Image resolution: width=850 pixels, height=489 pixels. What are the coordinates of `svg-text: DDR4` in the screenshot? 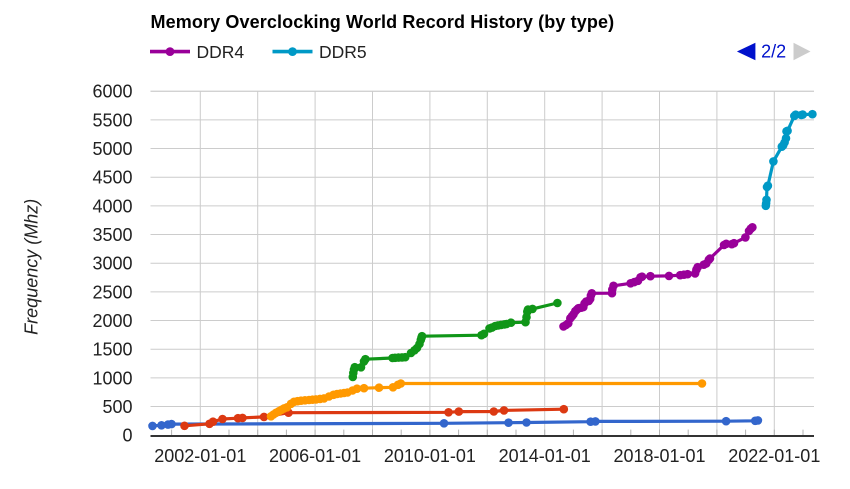 It's located at (221, 52).